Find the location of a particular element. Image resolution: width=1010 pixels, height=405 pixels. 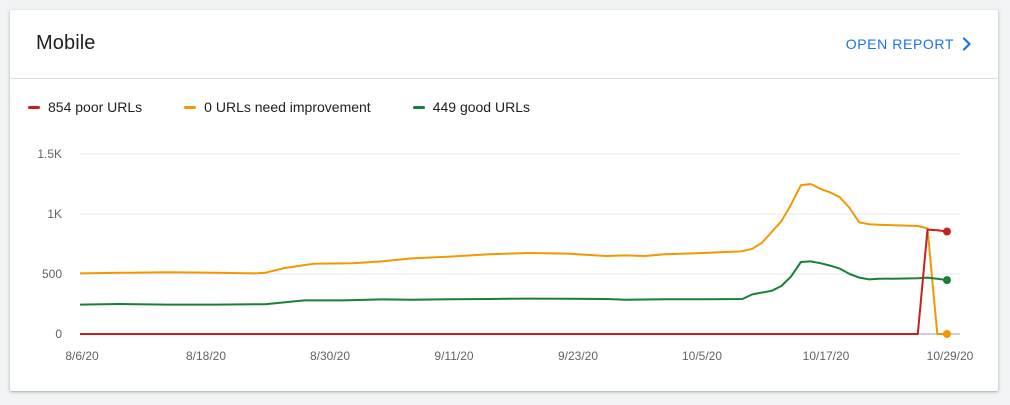

series-end-dot-poor is located at coordinates (947, 231).